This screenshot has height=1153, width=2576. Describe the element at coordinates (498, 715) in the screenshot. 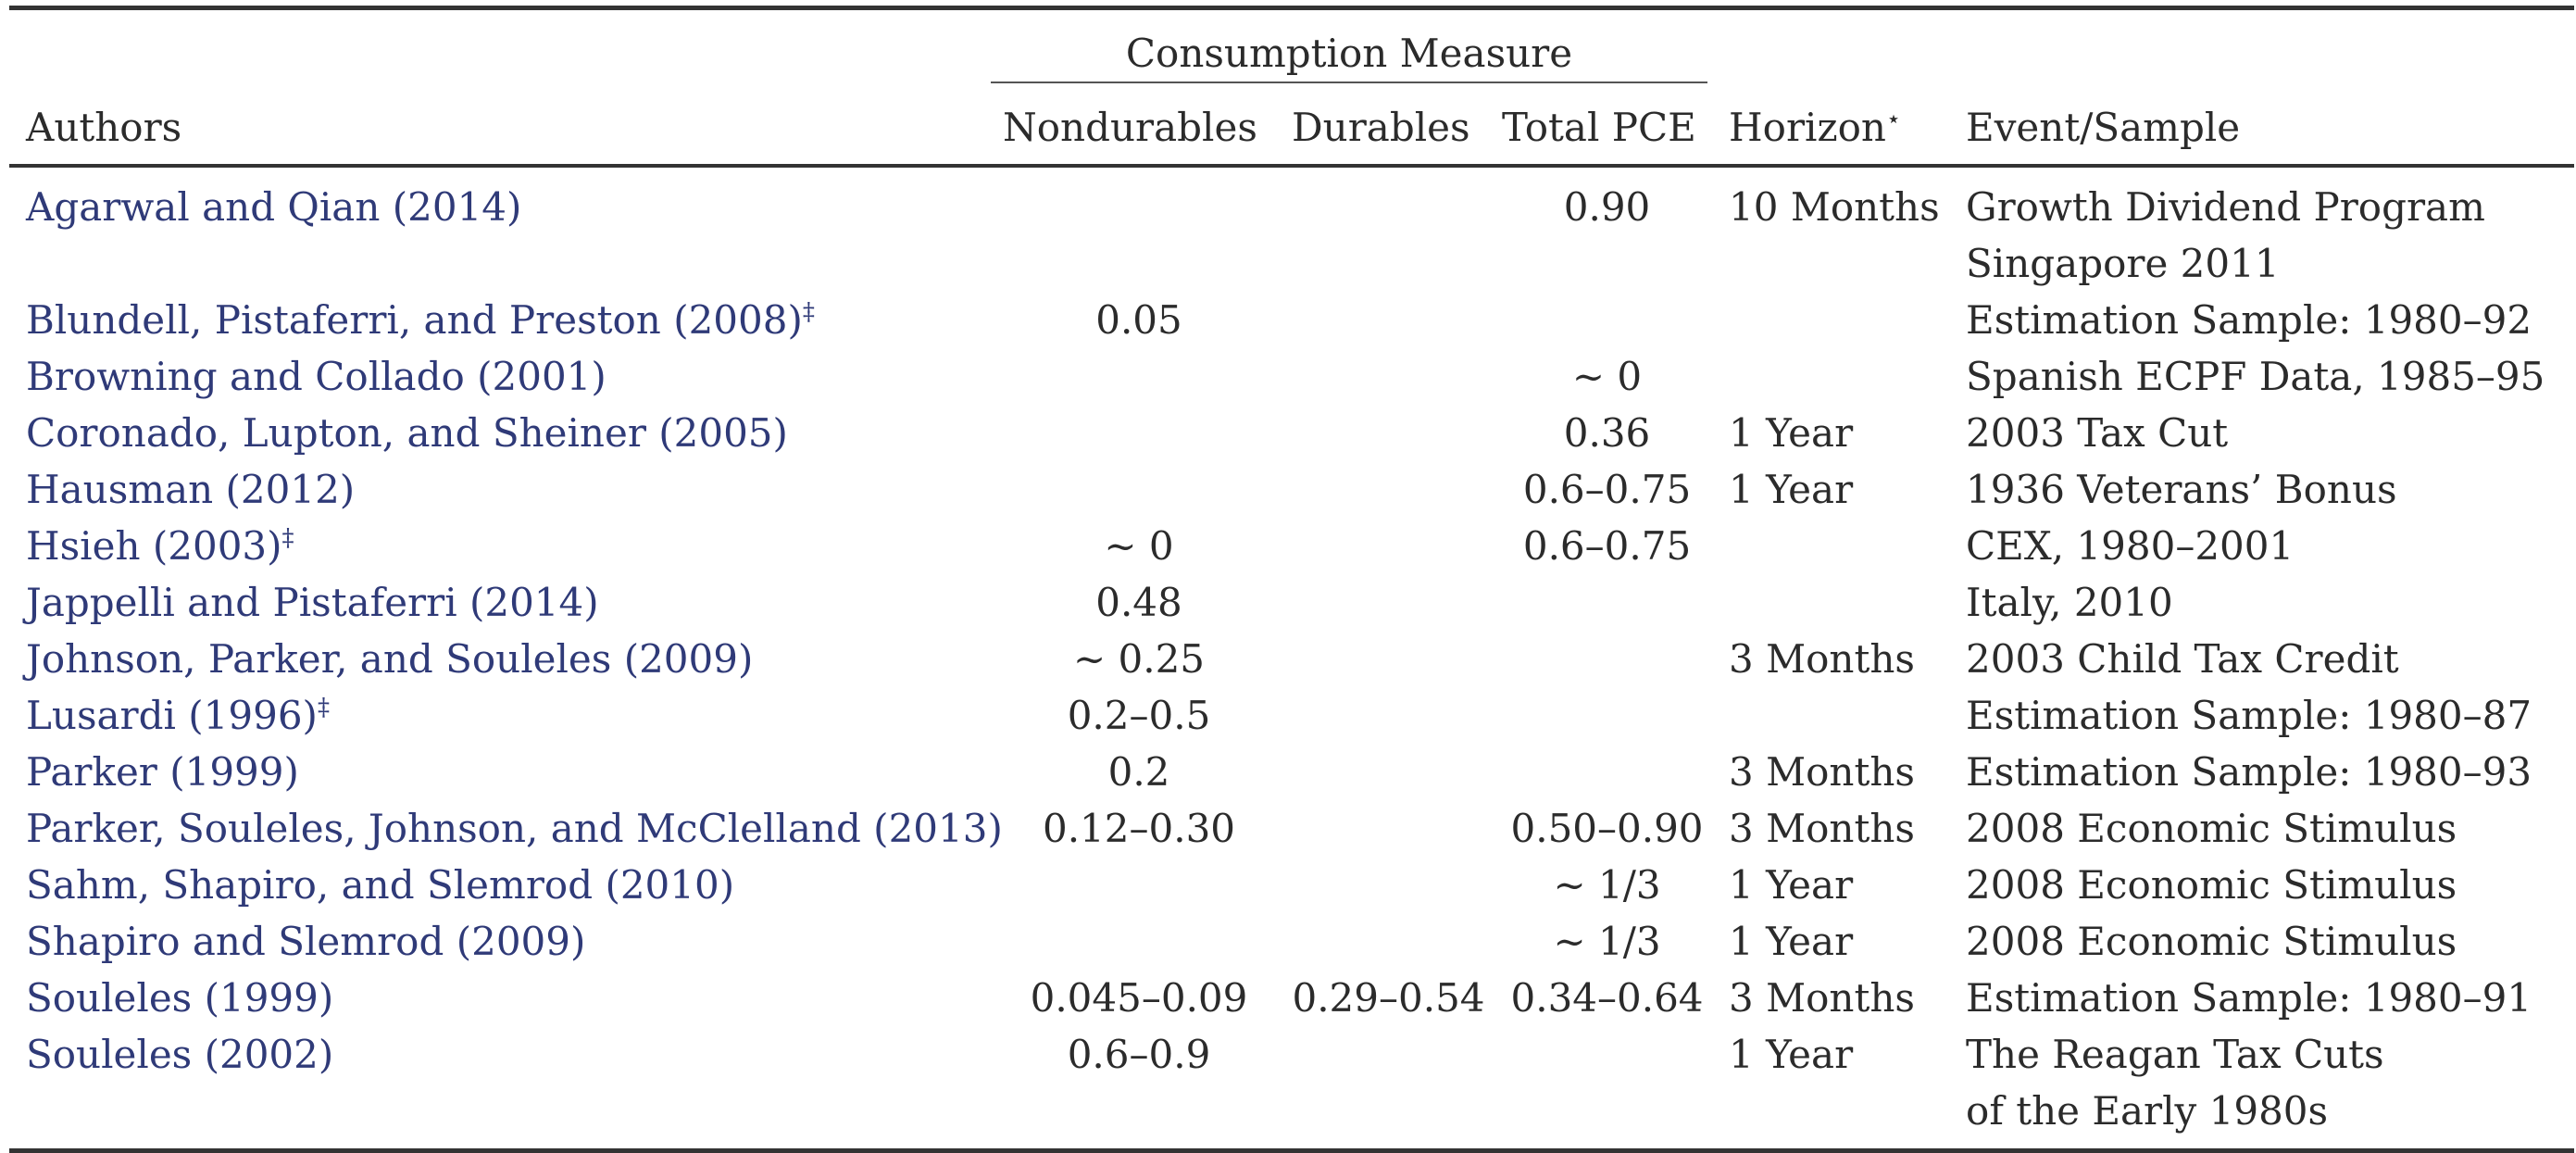

I see `author-cell: Lusardi (1996)‡` at that location.